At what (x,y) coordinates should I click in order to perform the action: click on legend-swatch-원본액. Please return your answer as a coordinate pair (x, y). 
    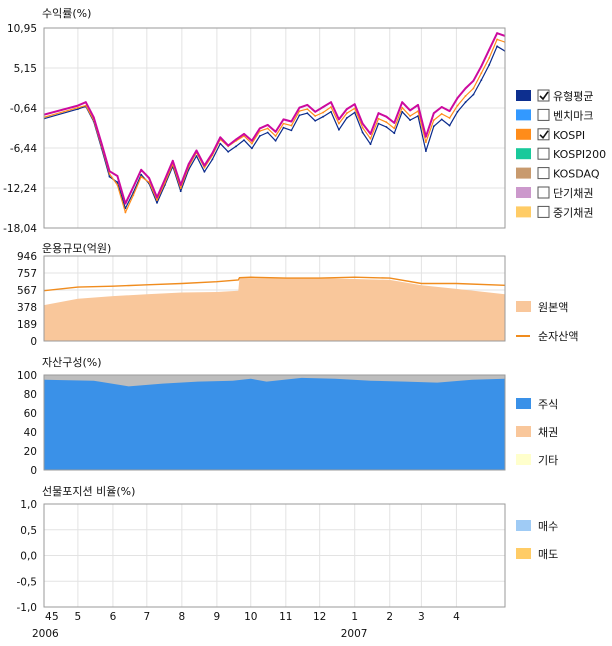
    Looking at the image, I should click on (523, 306).